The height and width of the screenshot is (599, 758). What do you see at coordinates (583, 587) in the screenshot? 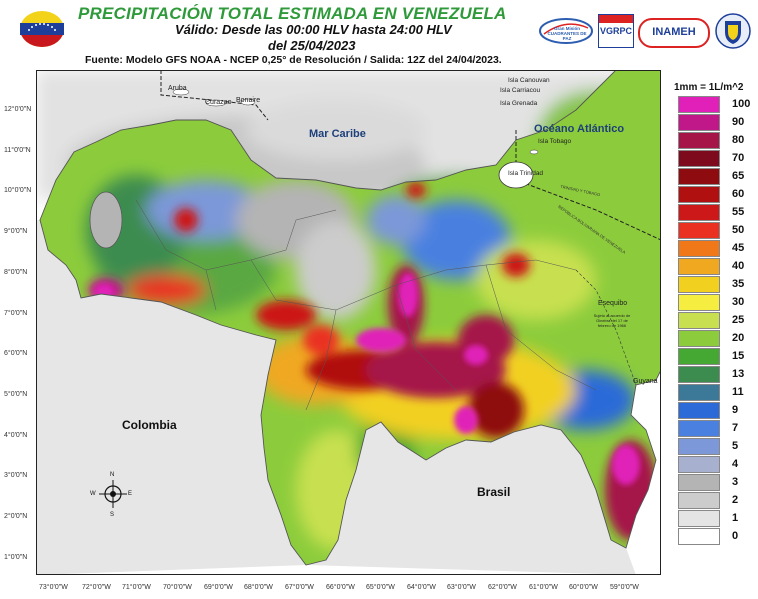
I see `lon-tick-60: 60°0'0"W` at bounding box center [583, 587].